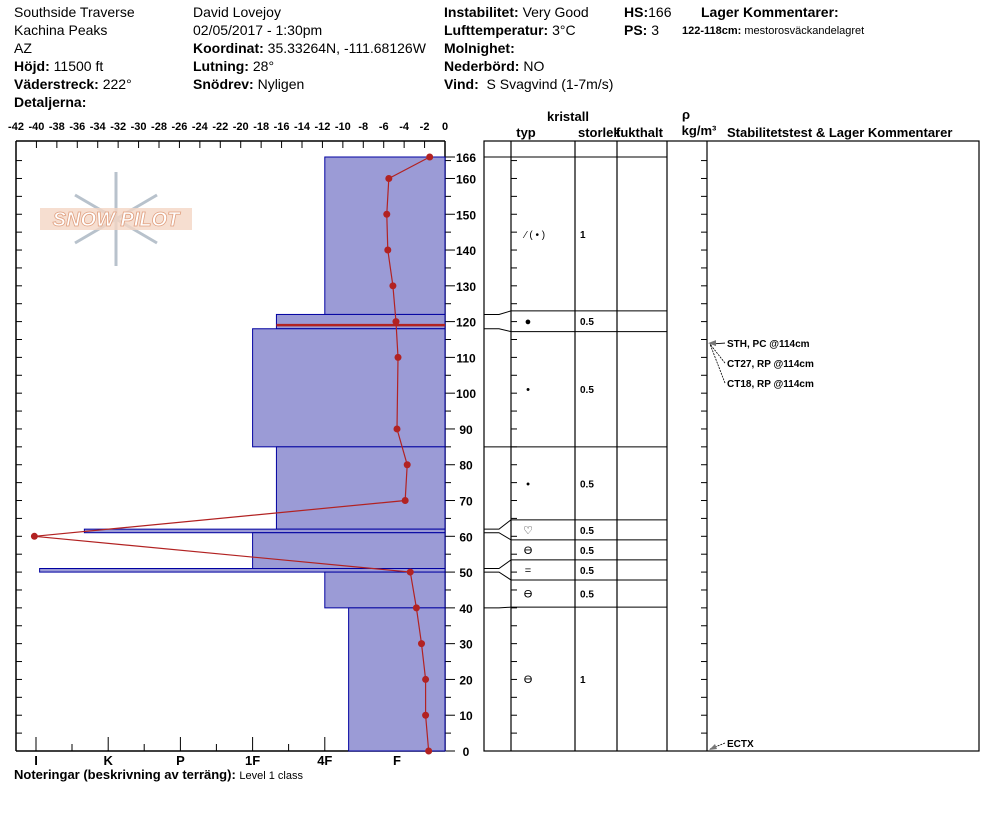  What do you see at coordinates (466, 394) in the screenshot?
I see `height-tick-label: 100` at bounding box center [466, 394].